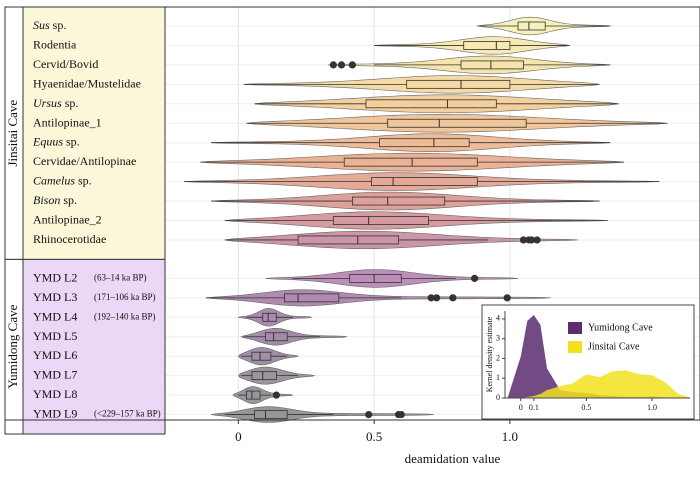 The width and height of the screenshot is (700, 480). I want to click on category-label: Ursus sp., so click(55, 103).